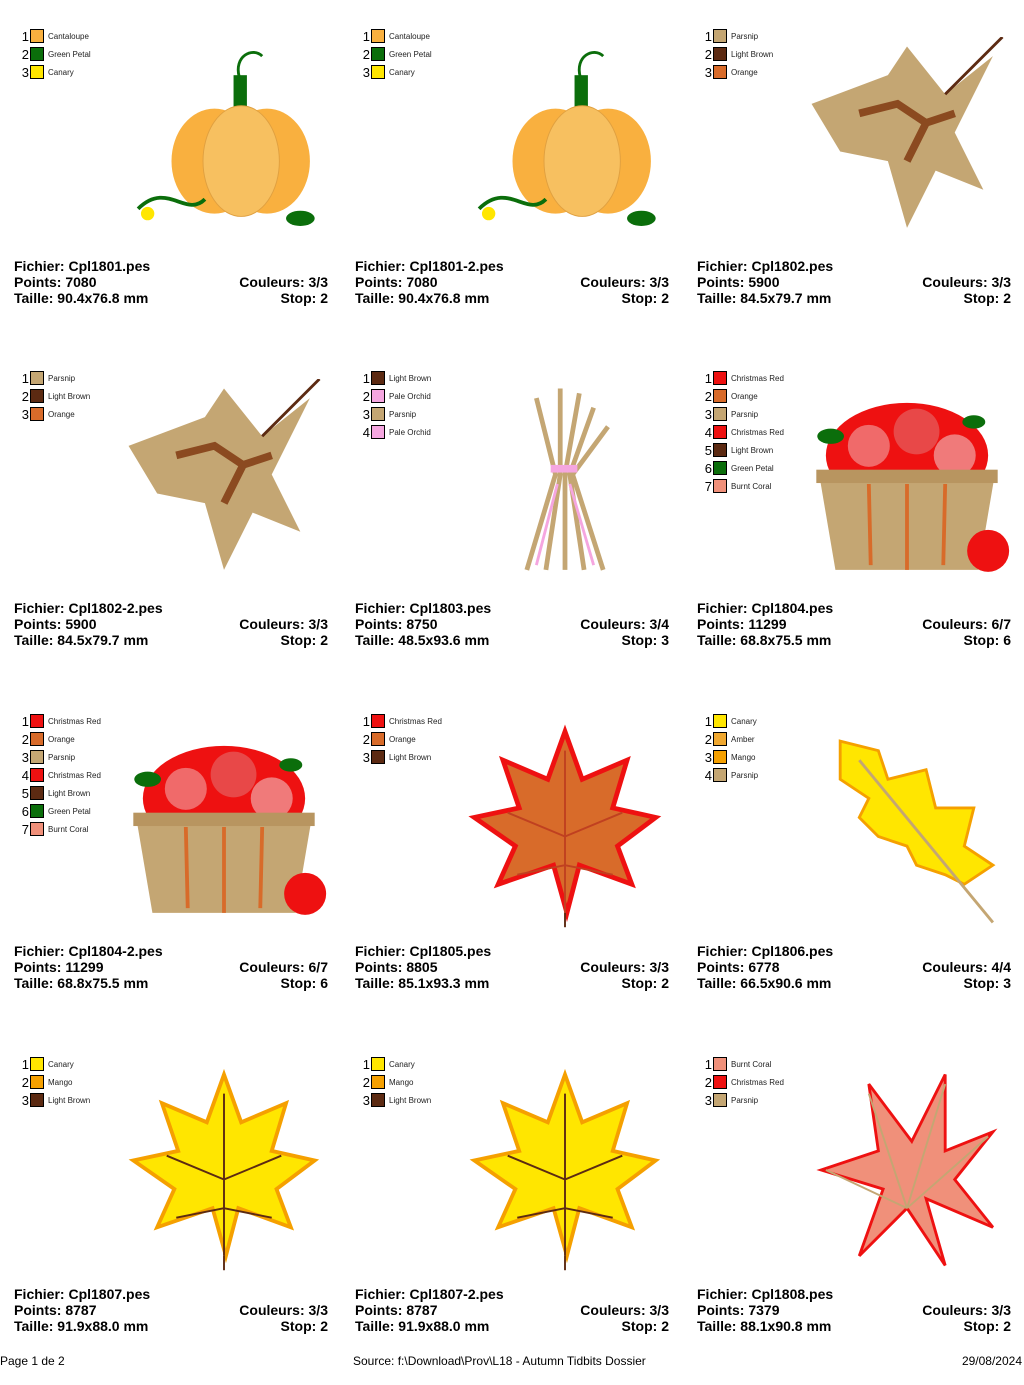  I want to click on size: Taille: 90.4x76.8 mm, so click(81, 298).